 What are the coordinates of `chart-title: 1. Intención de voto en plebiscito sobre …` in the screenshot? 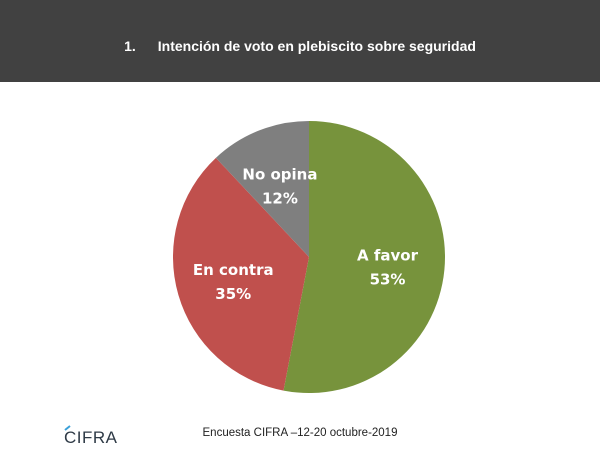 It's located at (300, 46).